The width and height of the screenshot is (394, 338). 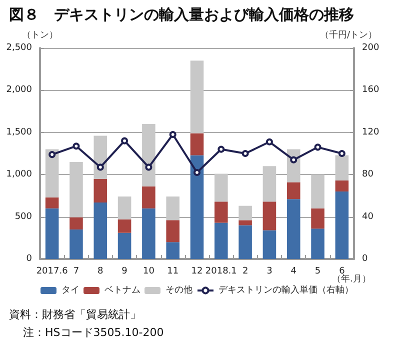 What do you see at coordinates (76, 271) in the screenshot?
I see `x-tick-label: 7` at bounding box center [76, 271].